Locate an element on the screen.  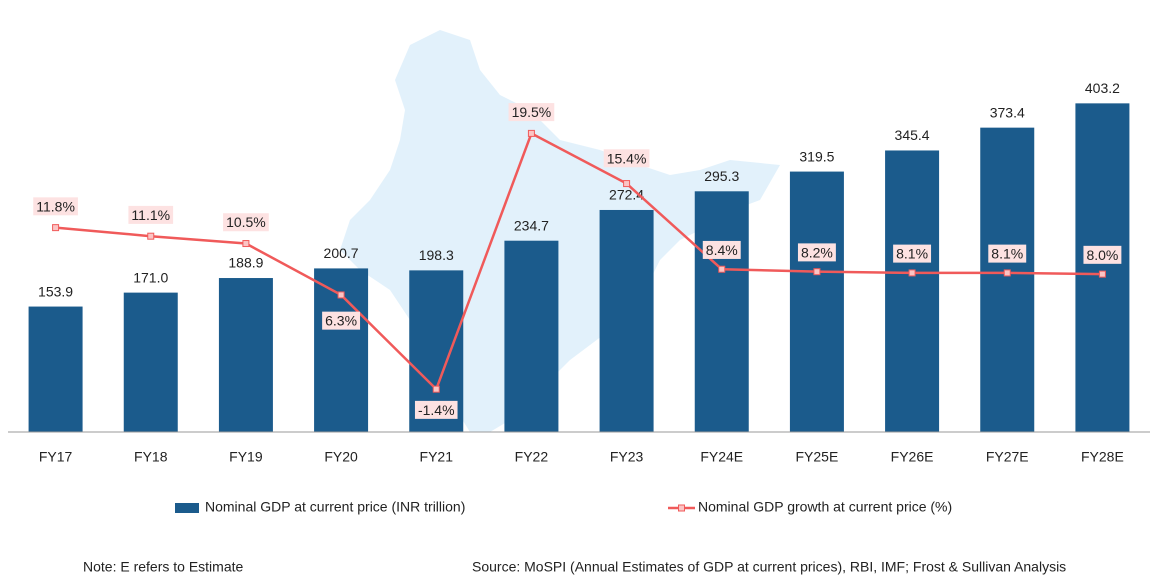
x-tick-label: FY27E is located at coordinates (1007, 457).